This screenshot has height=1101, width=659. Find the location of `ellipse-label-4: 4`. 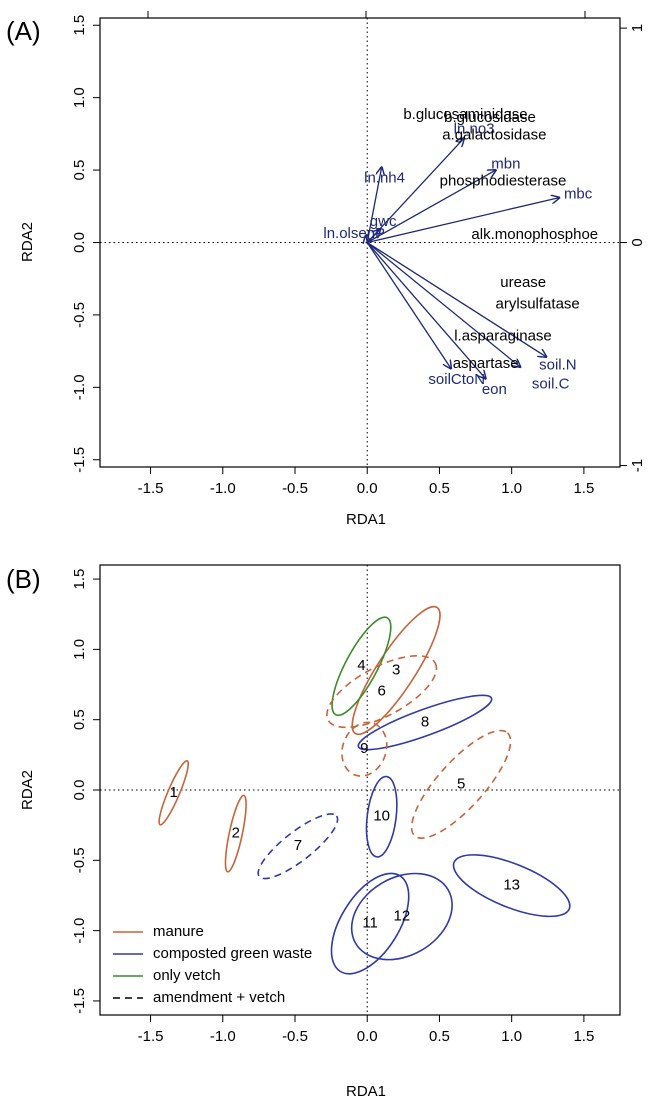

ellipse-label-4: 4 is located at coordinates (361, 665).